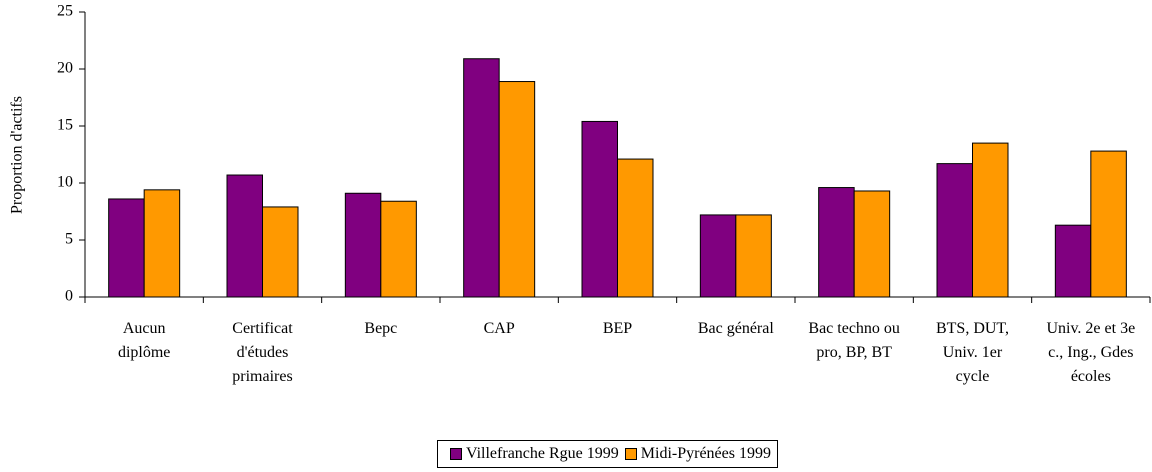  Describe the element at coordinates (854, 340) in the screenshot. I see `x-tick-label: Bac techno ou pro, BP, BT` at that location.